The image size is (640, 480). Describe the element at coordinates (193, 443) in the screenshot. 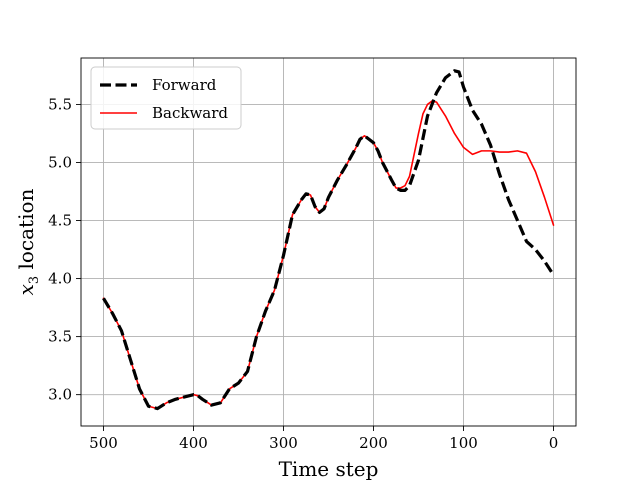

I see `x-tick-label: 400` at that location.